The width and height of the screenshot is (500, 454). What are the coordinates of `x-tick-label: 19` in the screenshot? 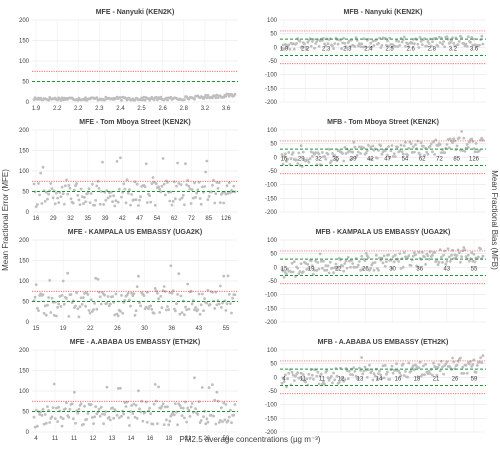 It's located at (63, 329).